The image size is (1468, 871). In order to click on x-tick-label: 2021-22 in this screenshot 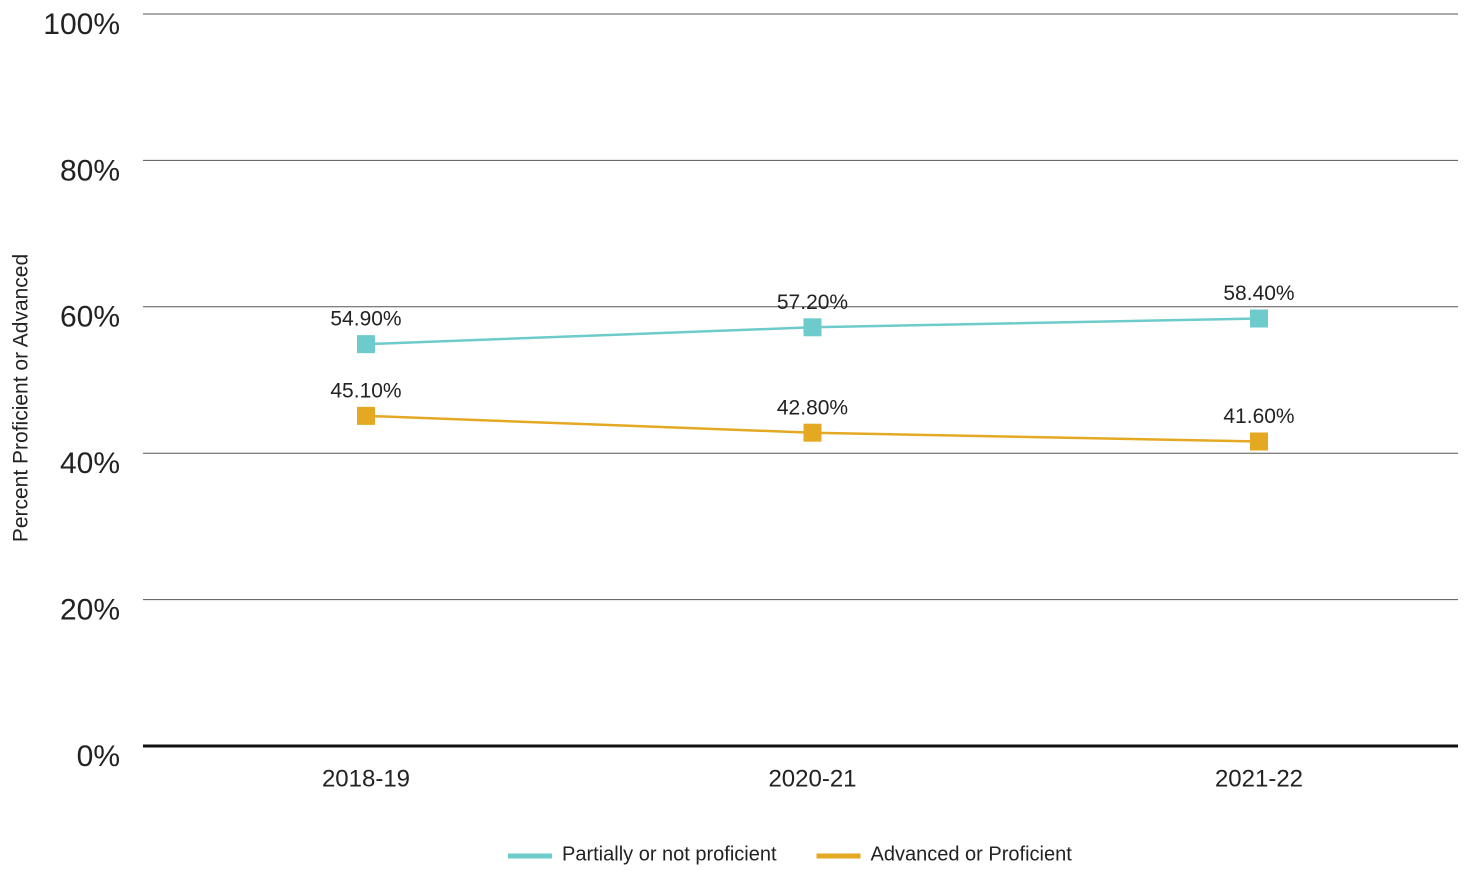, I will do `click(1259, 778)`.